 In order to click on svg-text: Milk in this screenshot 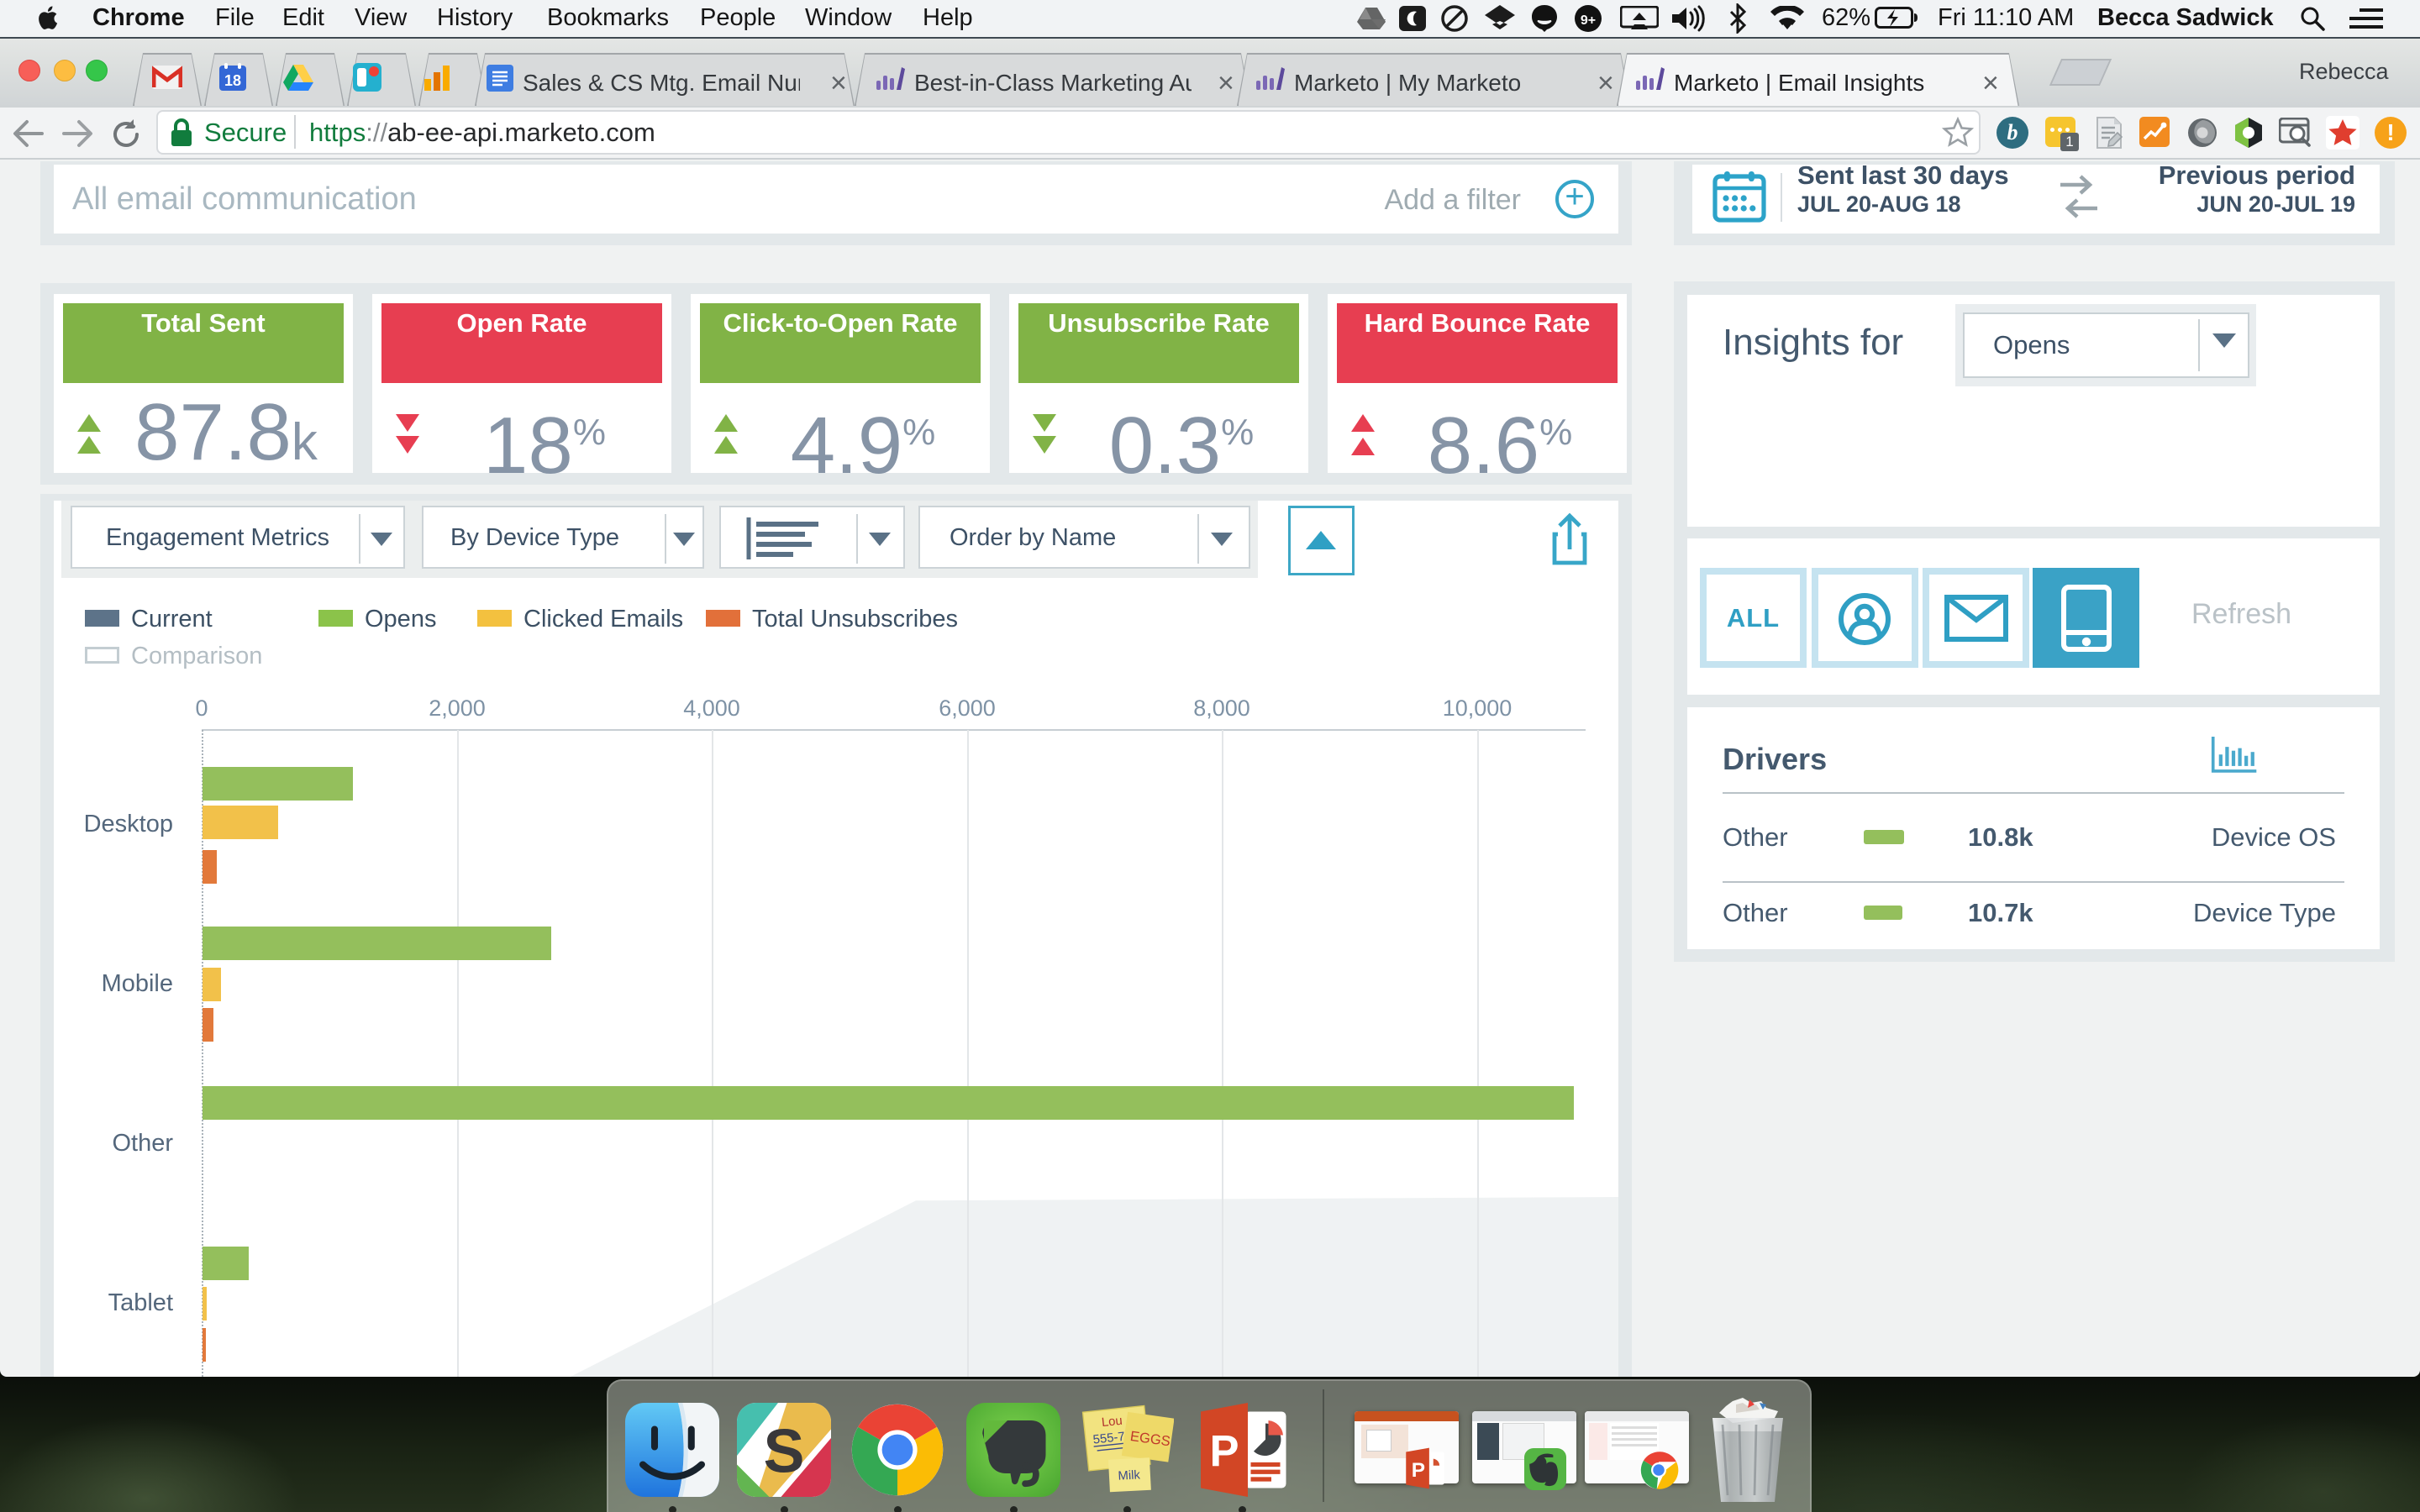, I will do `click(1130, 1475)`.